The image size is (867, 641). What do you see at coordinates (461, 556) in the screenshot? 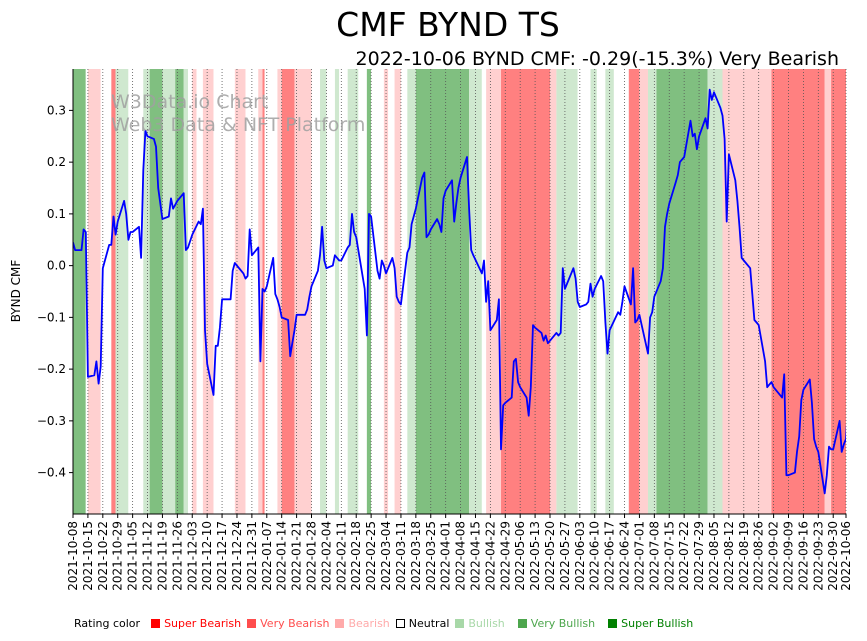
I see `x-tick-label: 2022-04-08` at bounding box center [461, 556].